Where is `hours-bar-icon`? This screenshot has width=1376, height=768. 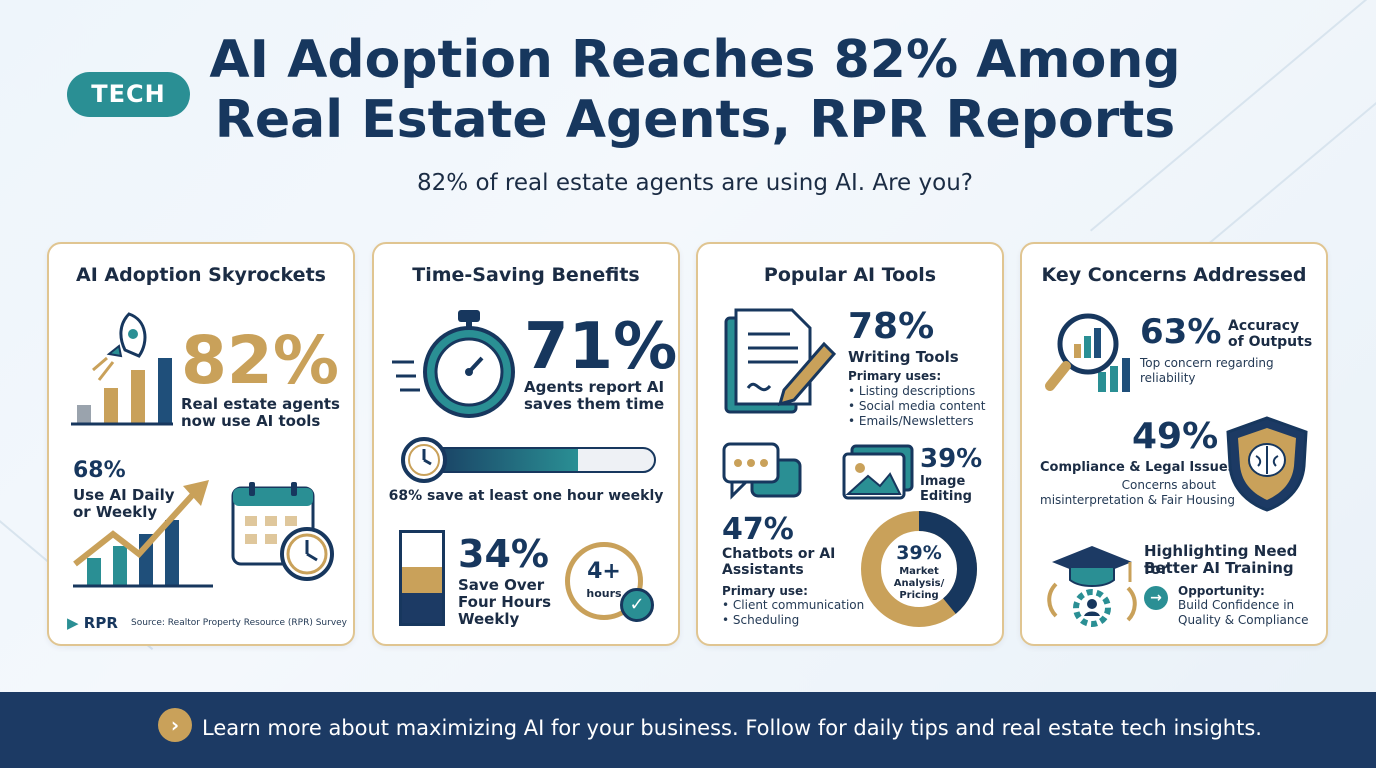
hours-bar-icon is located at coordinates (422, 578).